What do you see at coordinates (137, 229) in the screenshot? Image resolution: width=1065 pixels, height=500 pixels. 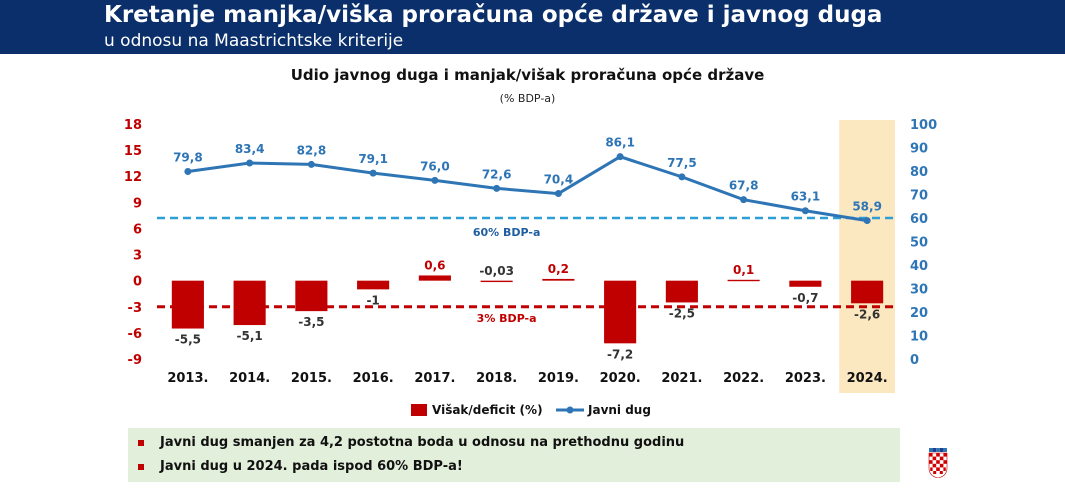 I see `left-axis-tick: 6` at bounding box center [137, 229].